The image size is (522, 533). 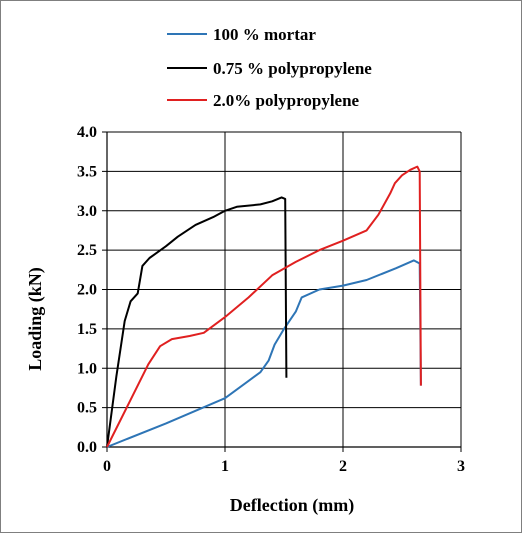 I want to click on x-tick-label: 0, so click(x=107, y=466).